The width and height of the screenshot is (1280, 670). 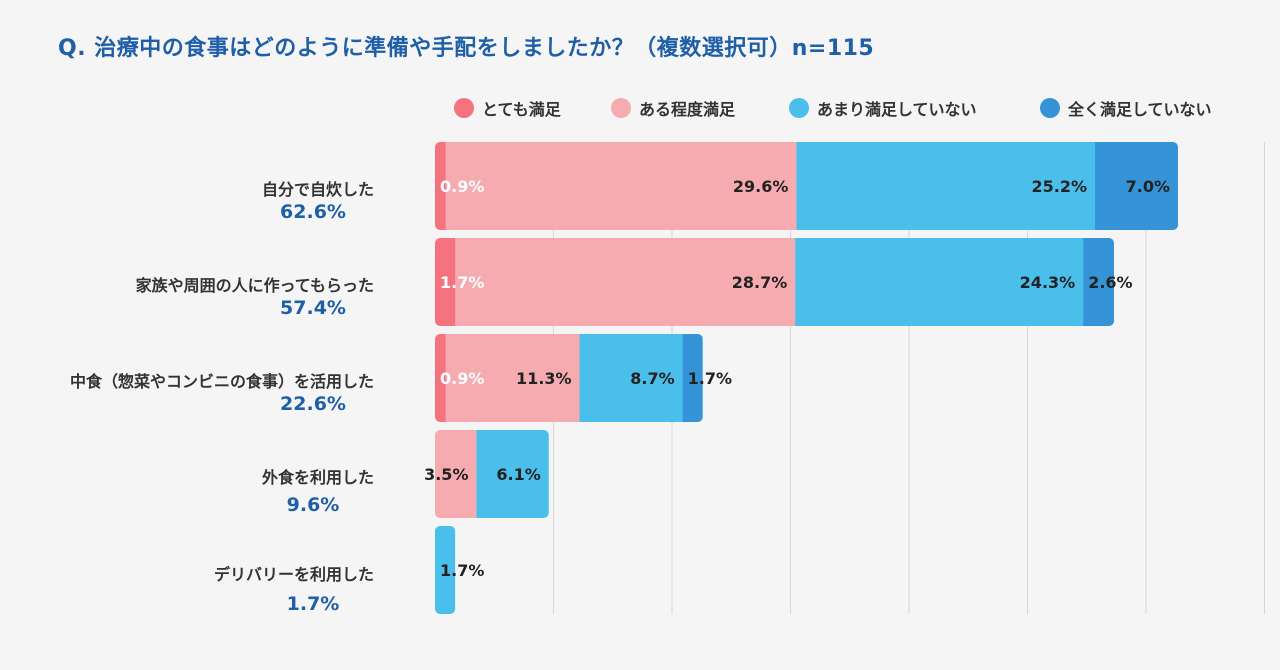 I want to click on data-label: 24.3%, so click(x=1048, y=282).